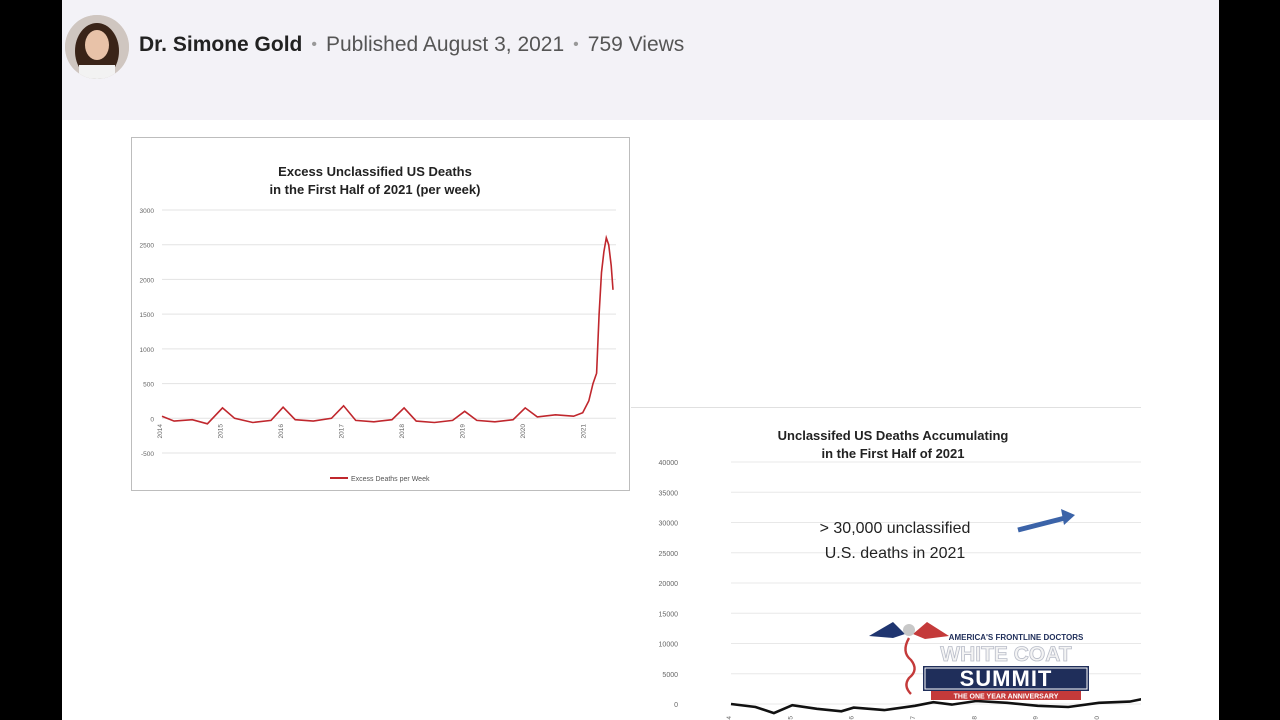  Describe the element at coordinates (375, 171) in the screenshot. I see `chart-title: Excess Unclassified US Deaths` at that location.